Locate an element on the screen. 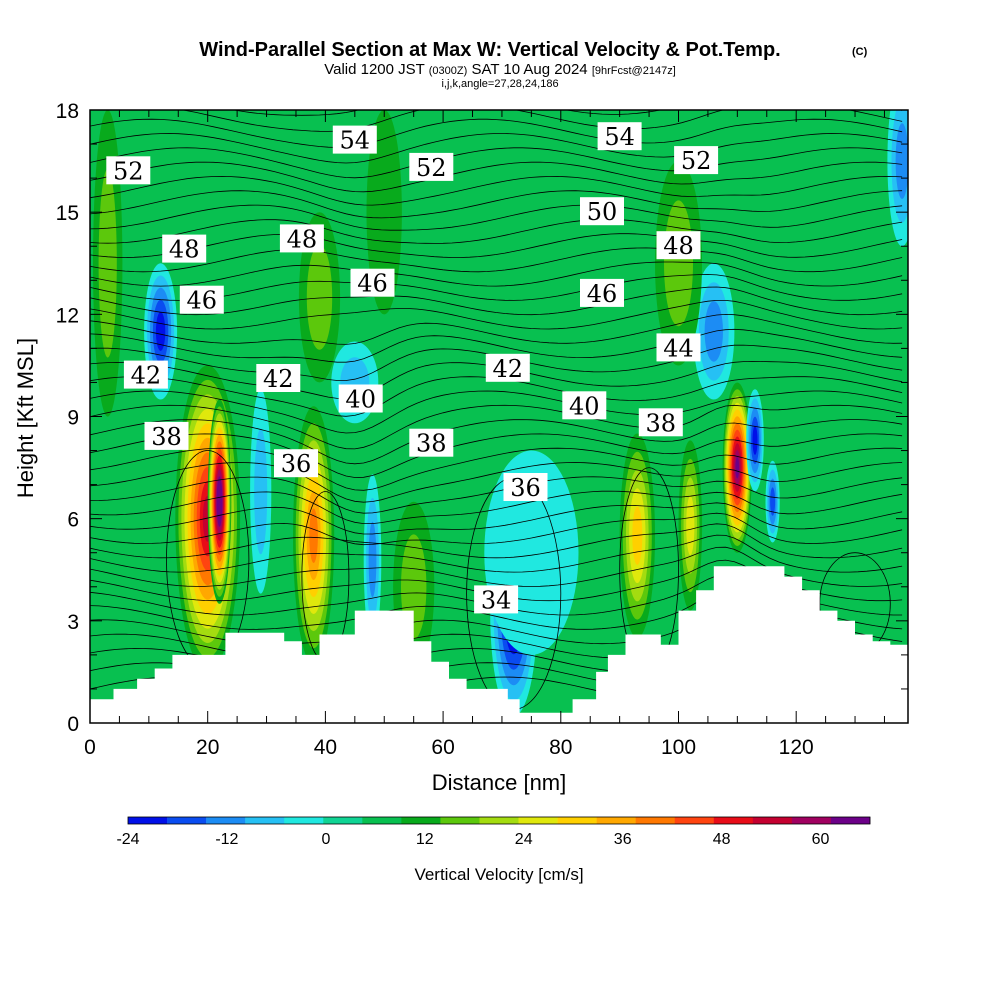  y-tick-label: 6 is located at coordinates (73, 520).